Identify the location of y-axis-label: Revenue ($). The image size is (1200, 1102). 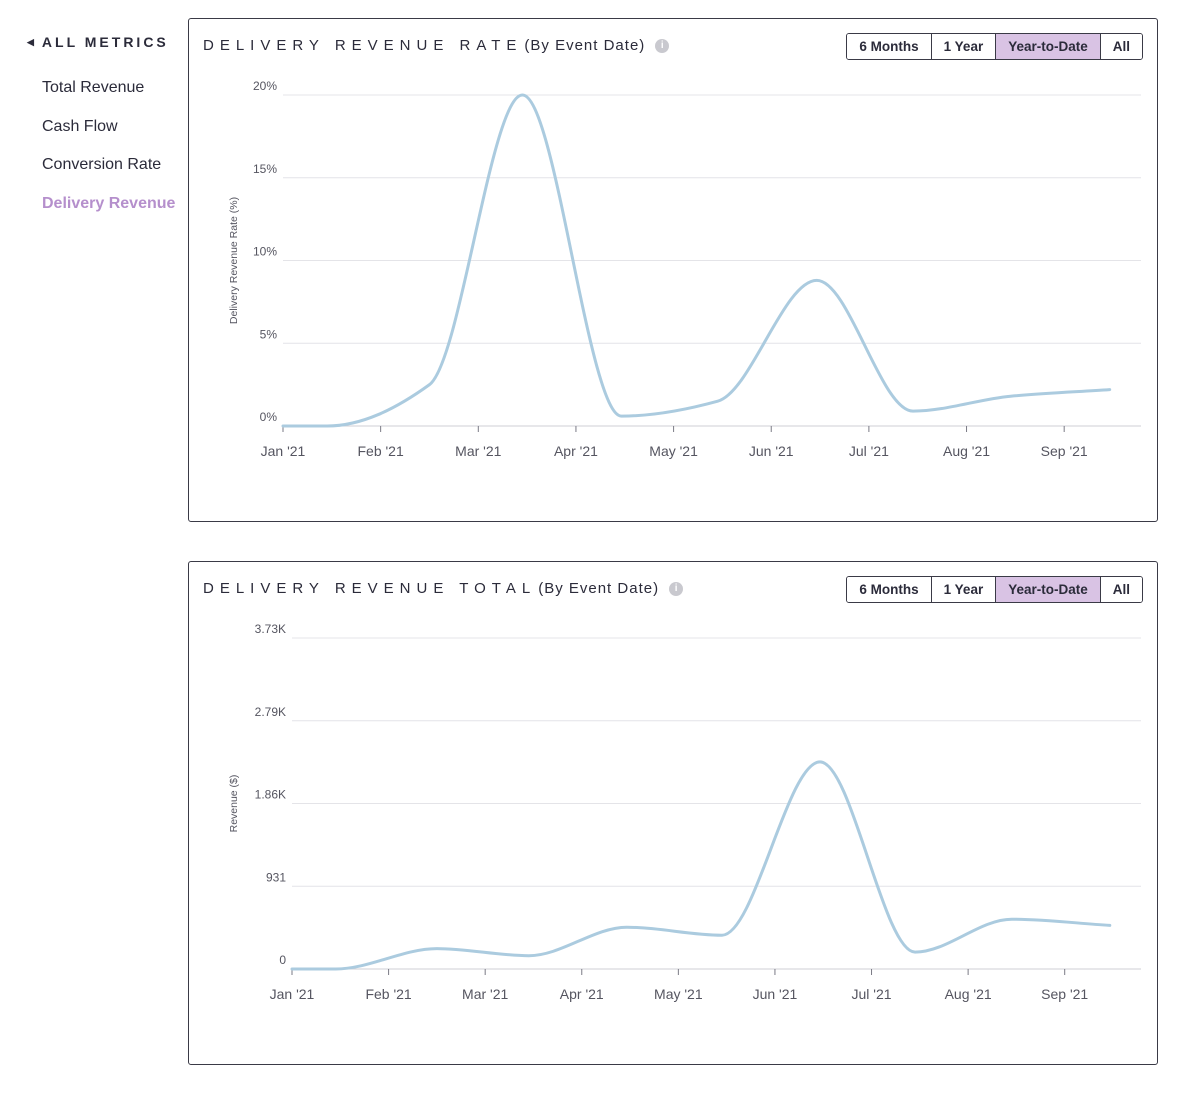
(234, 804).